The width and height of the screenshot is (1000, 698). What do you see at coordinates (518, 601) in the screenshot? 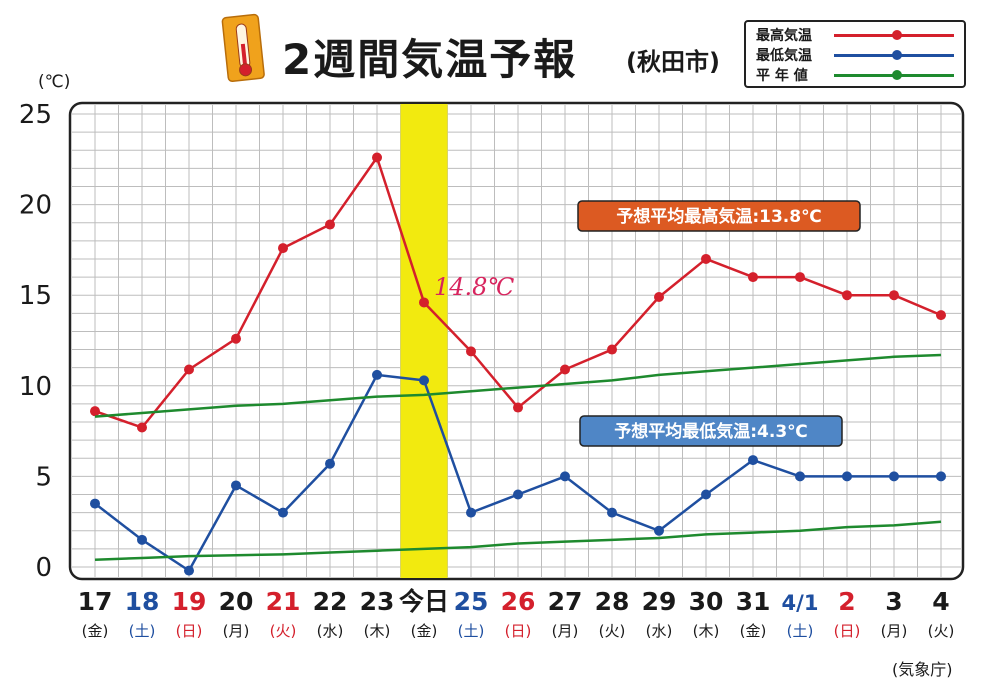
I see `x-date-label: 26` at bounding box center [518, 601].